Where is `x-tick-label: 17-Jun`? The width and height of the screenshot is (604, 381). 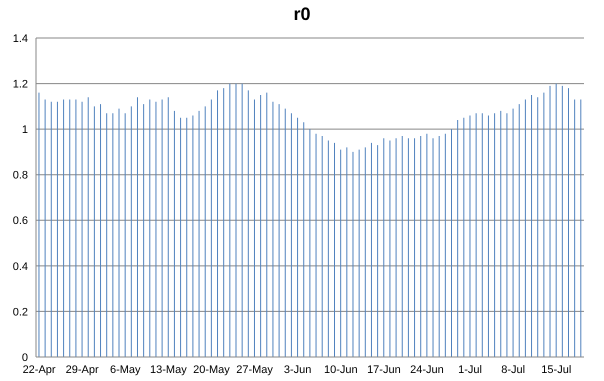
x-tick-label: 17-Jun is located at coordinates (384, 370).